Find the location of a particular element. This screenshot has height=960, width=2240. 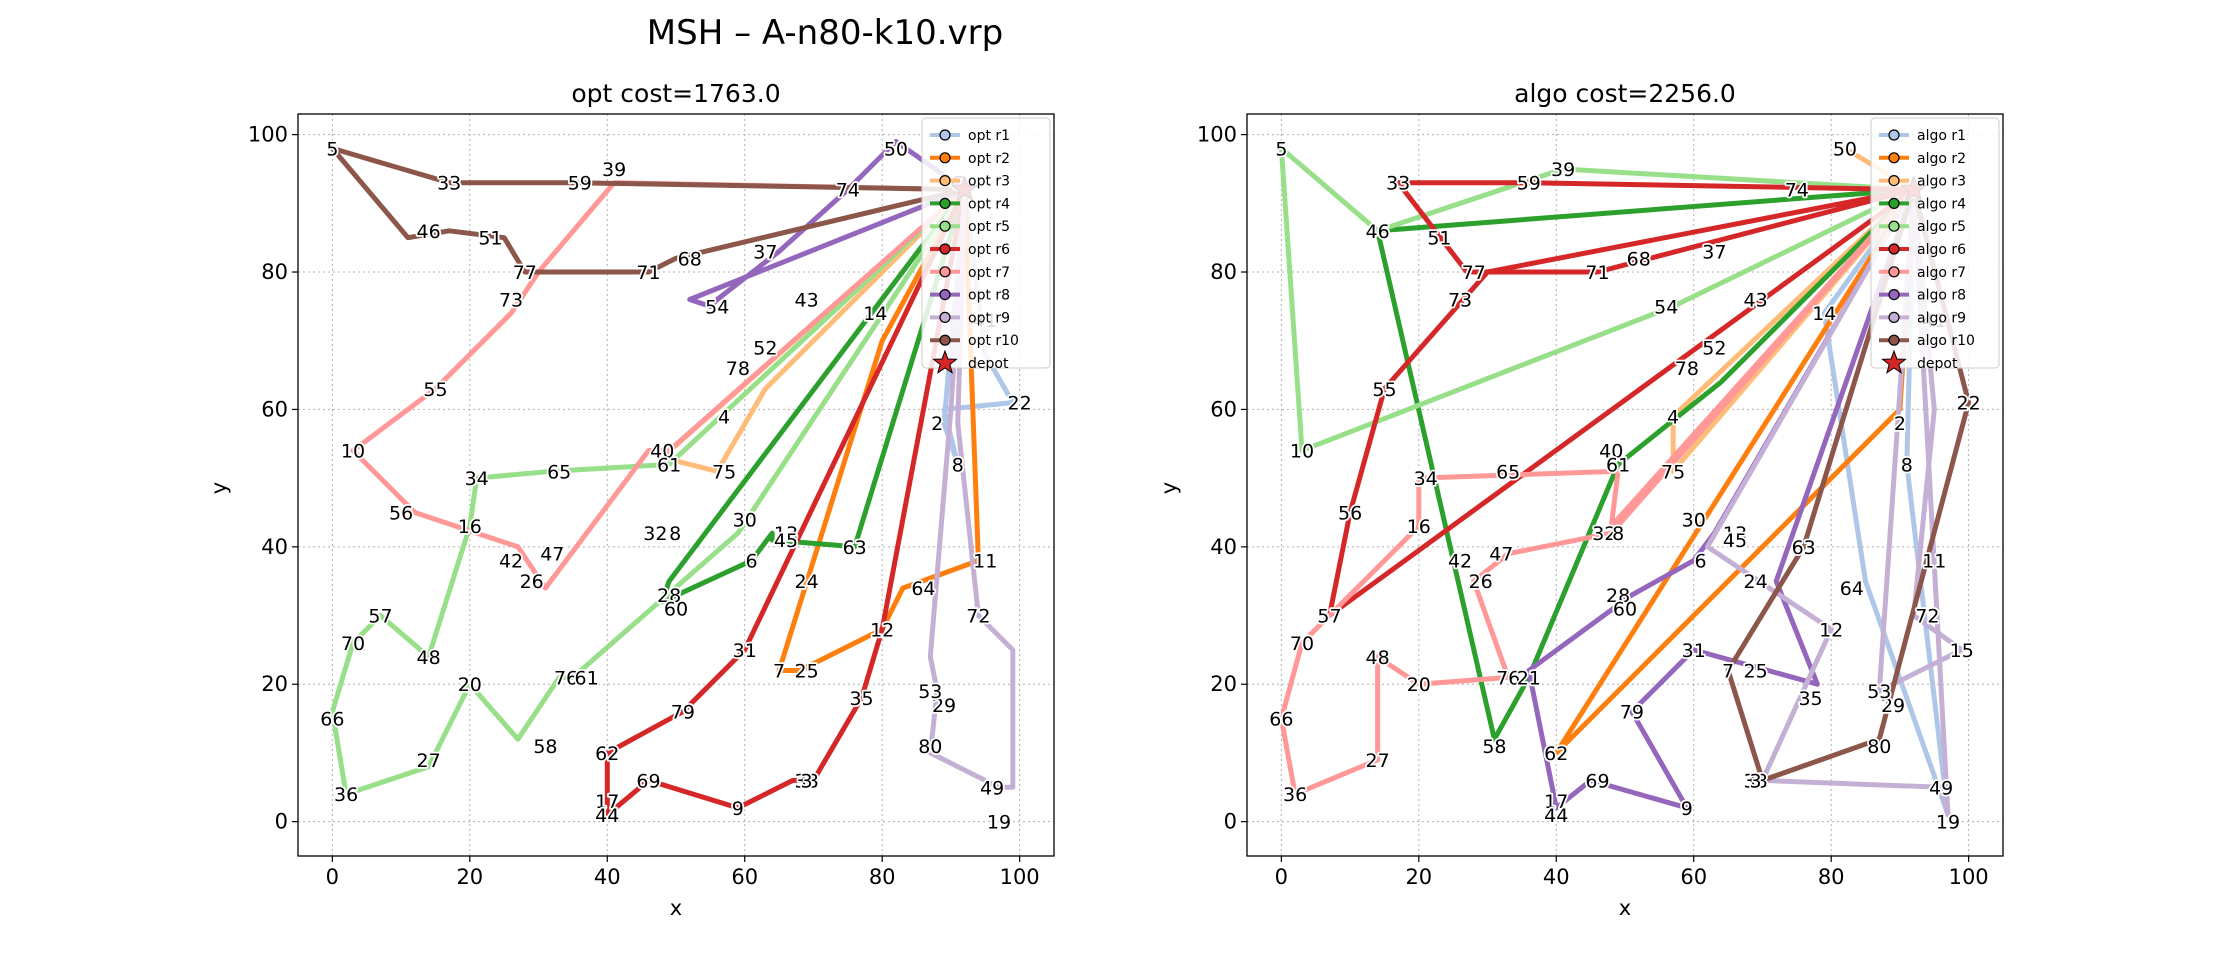

node-label: 51 is located at coordinates (490, 239).